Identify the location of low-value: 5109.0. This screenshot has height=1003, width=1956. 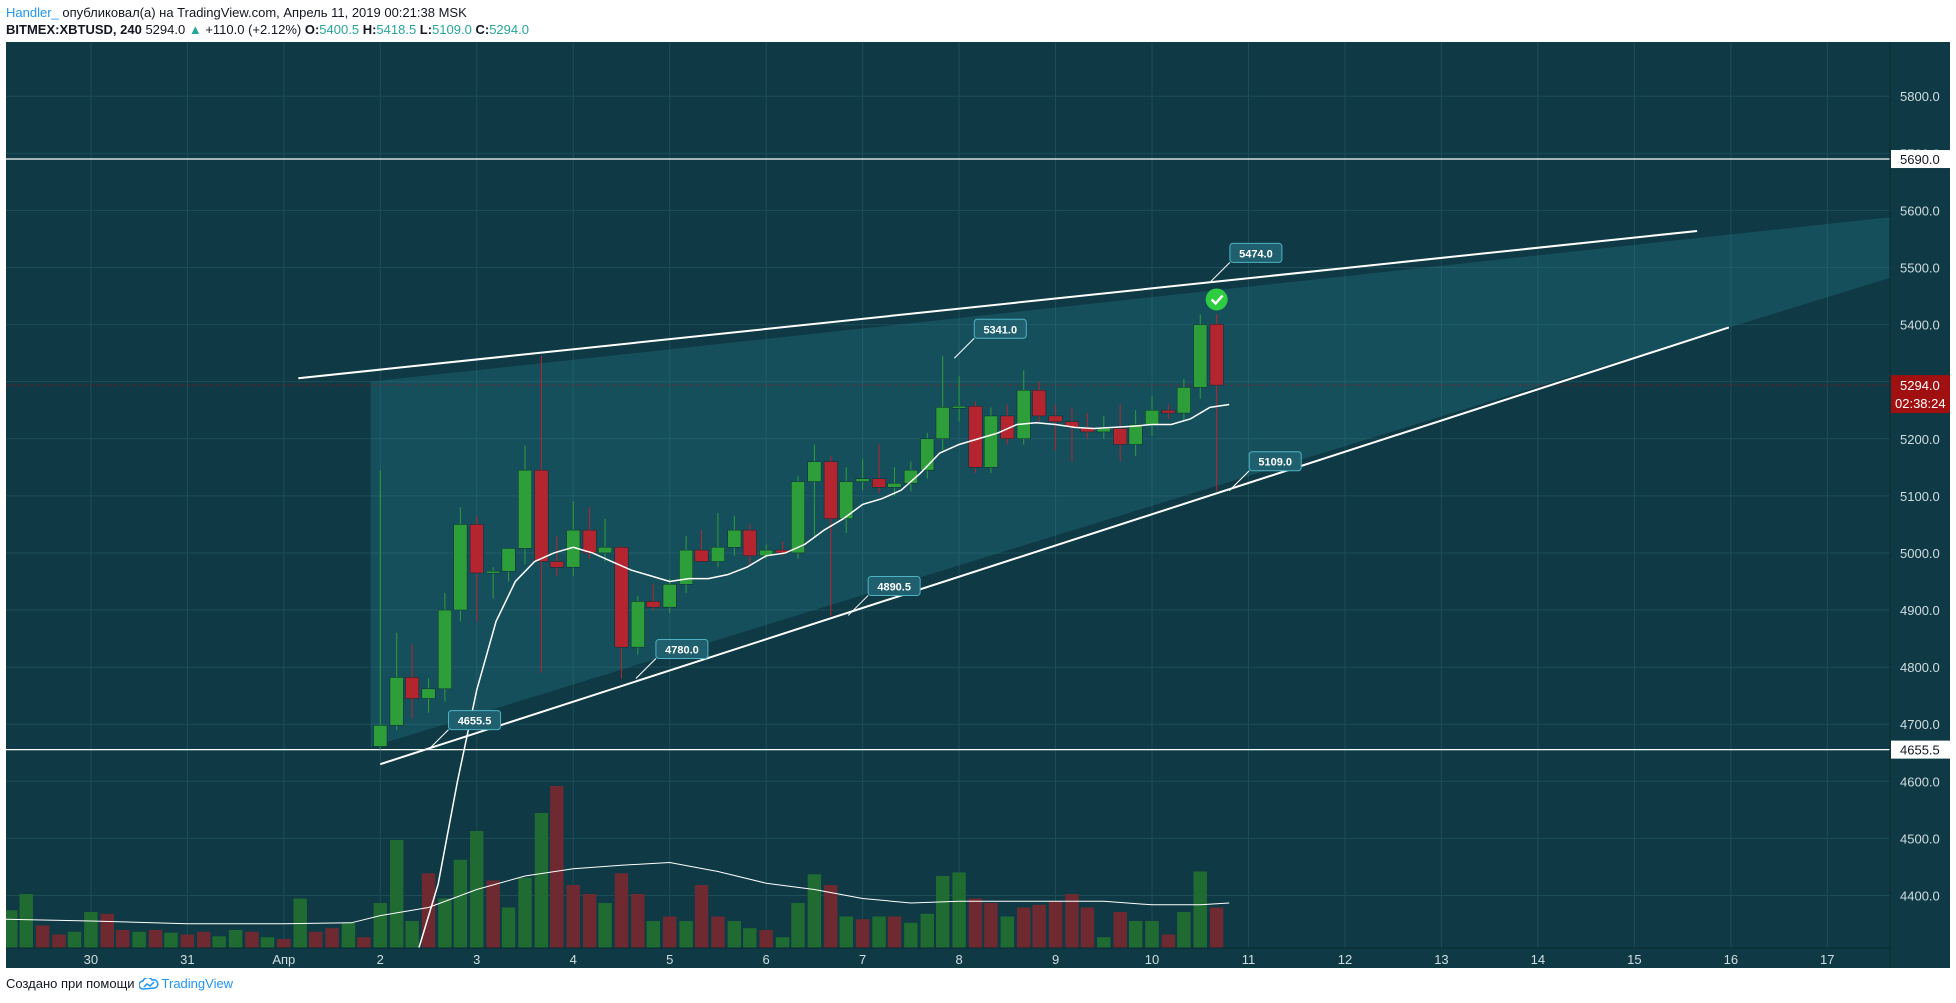
(452, 29).